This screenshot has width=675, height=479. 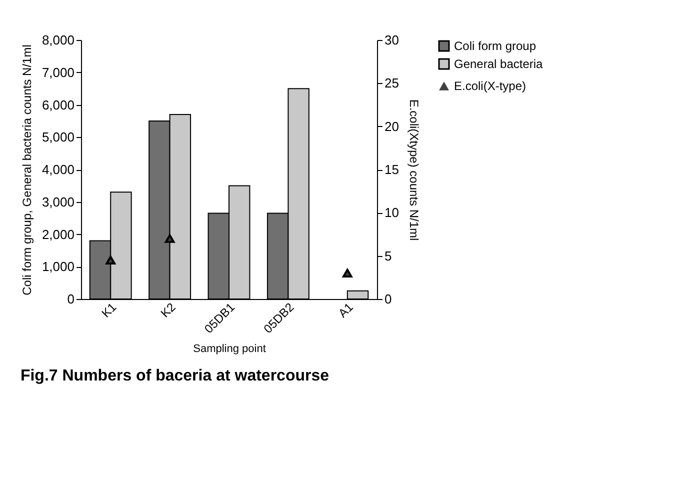 I want to click on y2-tick-label: 0, so click(x=388, y=299).